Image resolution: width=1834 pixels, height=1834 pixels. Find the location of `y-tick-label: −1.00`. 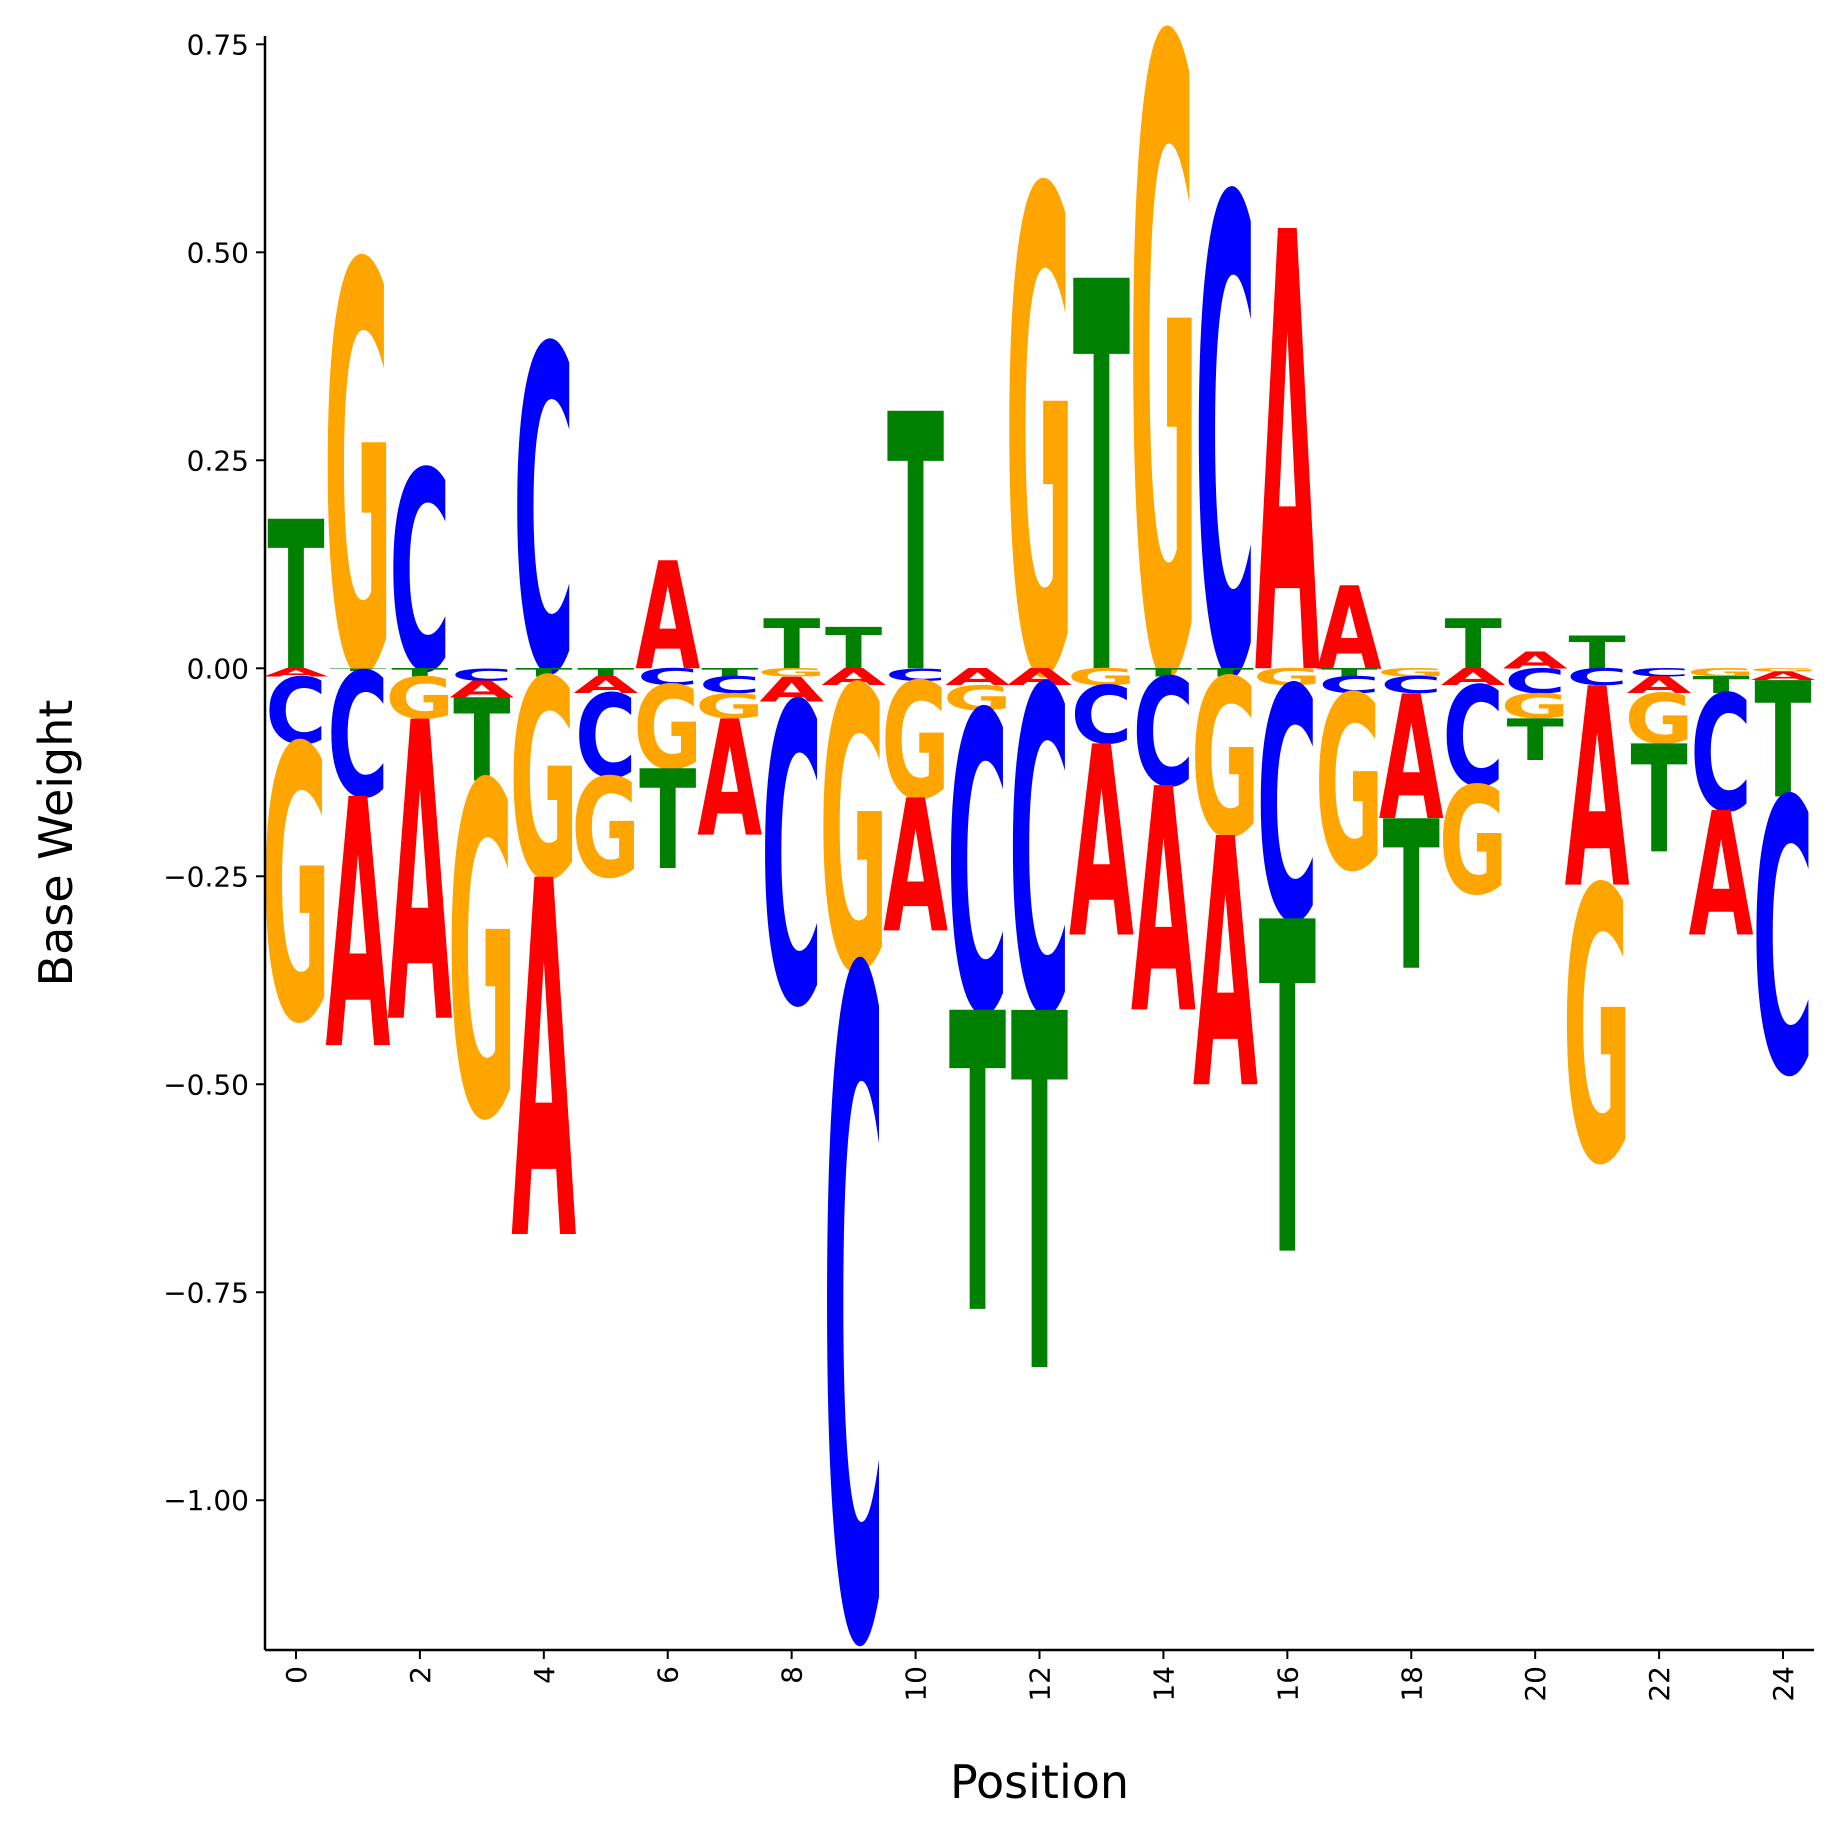

y-tick-label: −1.00 is located at coordinates (206, 1500).